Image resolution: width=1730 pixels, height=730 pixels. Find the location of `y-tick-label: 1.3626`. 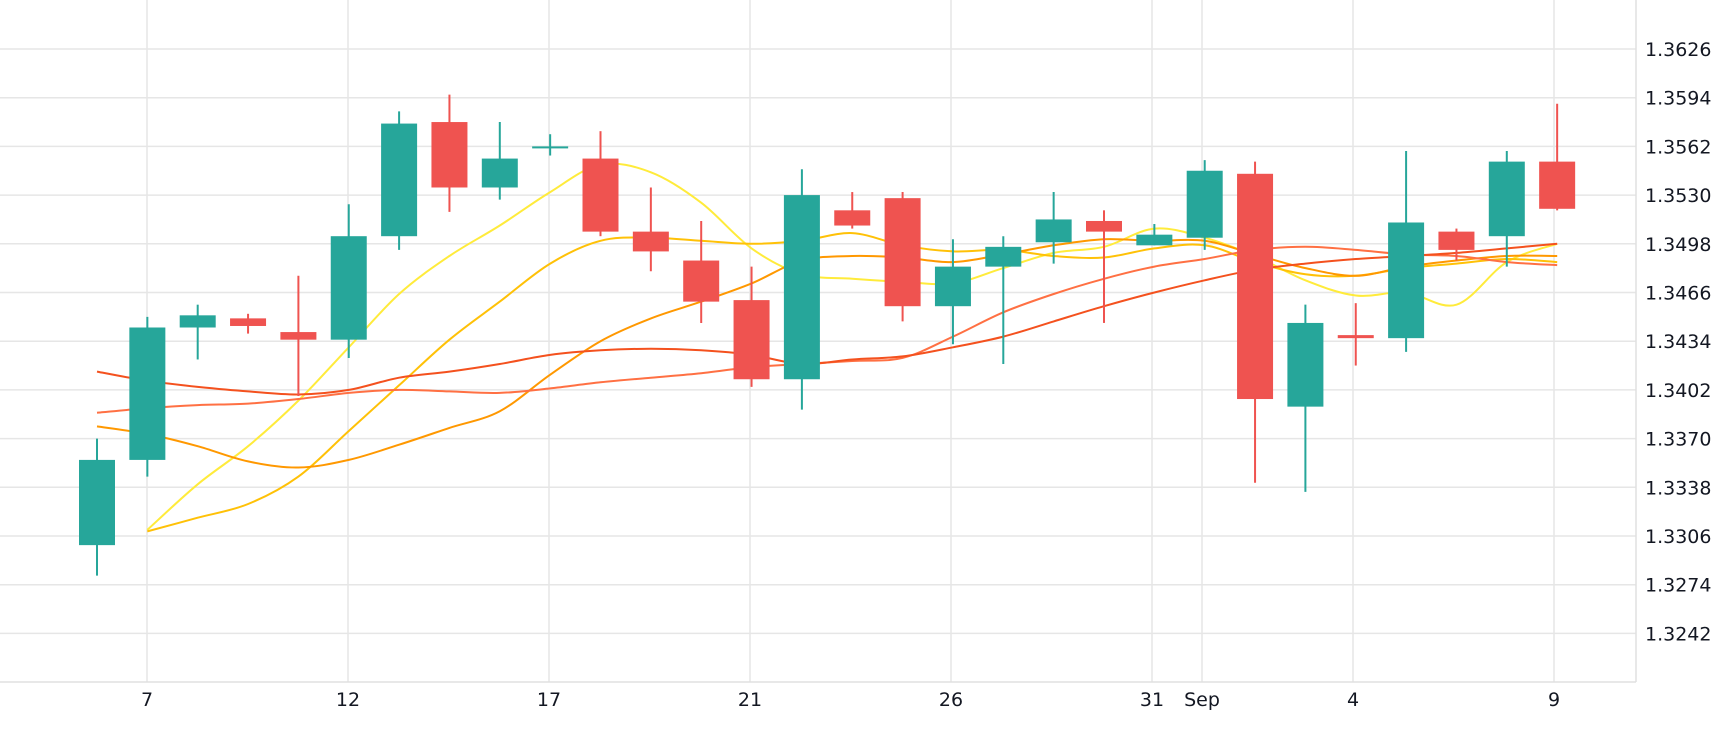

y-tick-label: 1.3626 is located at coordinates (1678, 50).